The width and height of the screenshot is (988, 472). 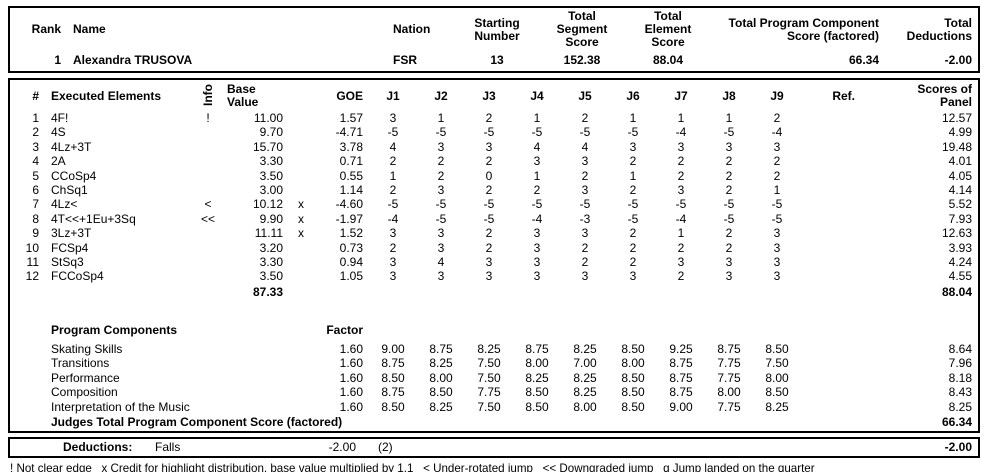 I want to click on skater-total-pcs: 66.34, so click(x=863, y=60).